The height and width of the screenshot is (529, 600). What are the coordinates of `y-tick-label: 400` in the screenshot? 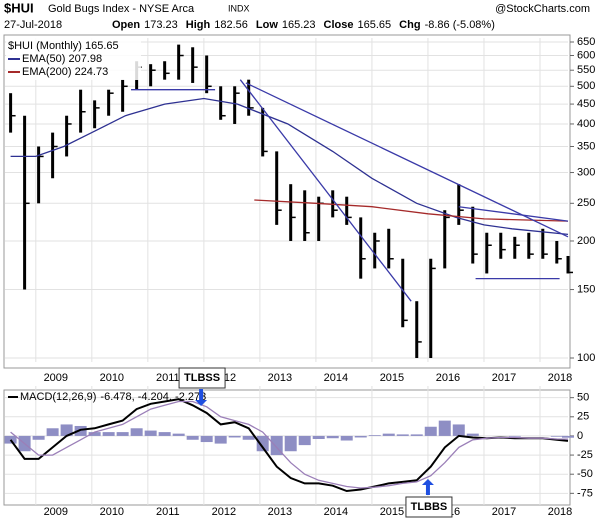 It's located at (586, 124).